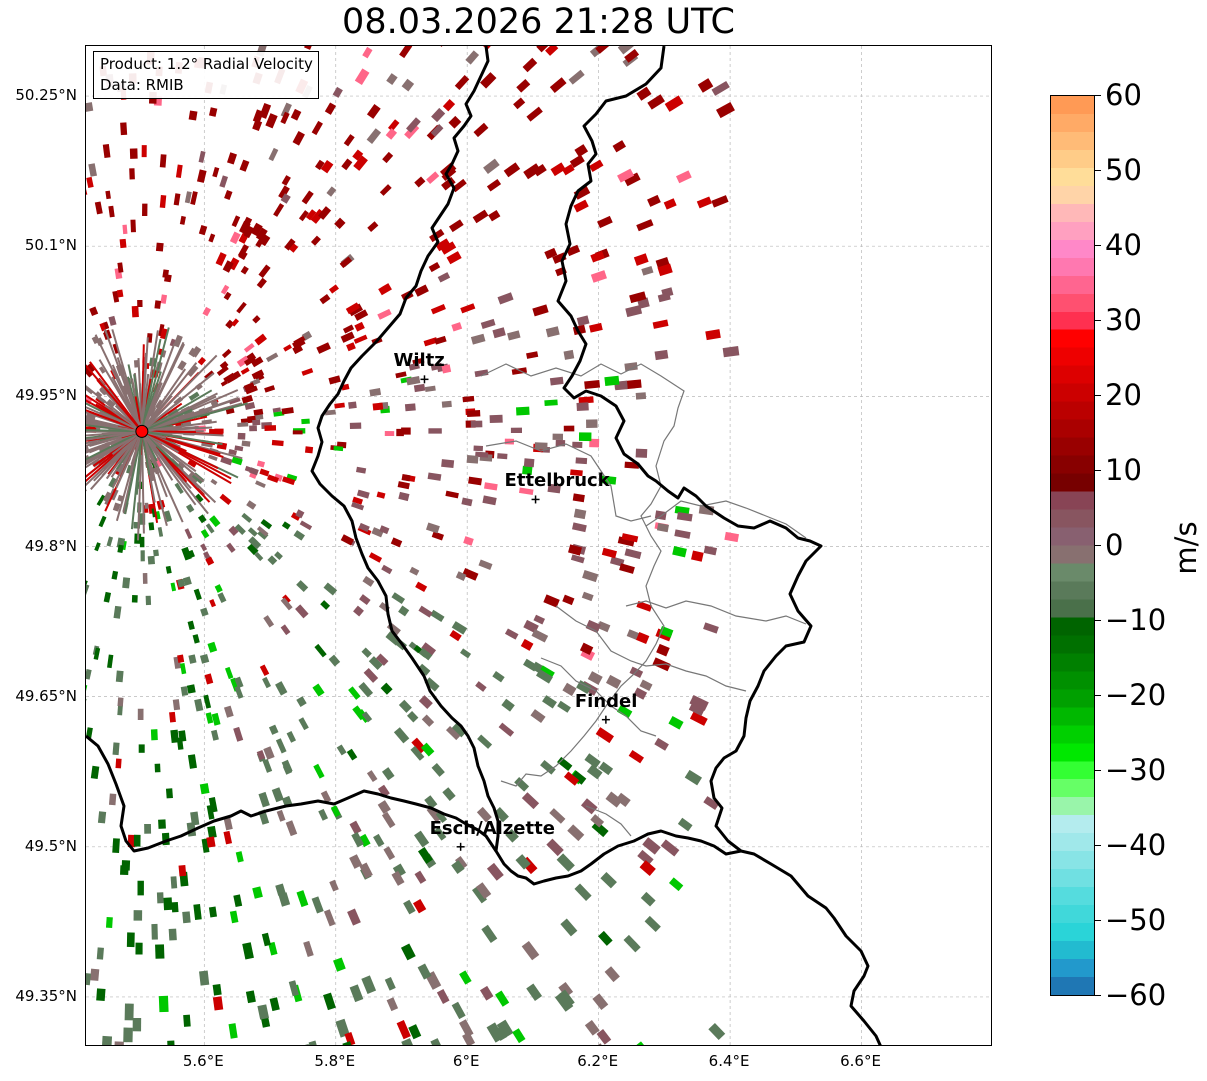 The width and height of the screenshot is (1207, 1081). I want to click on radar-site-marker, so click(142, 431).